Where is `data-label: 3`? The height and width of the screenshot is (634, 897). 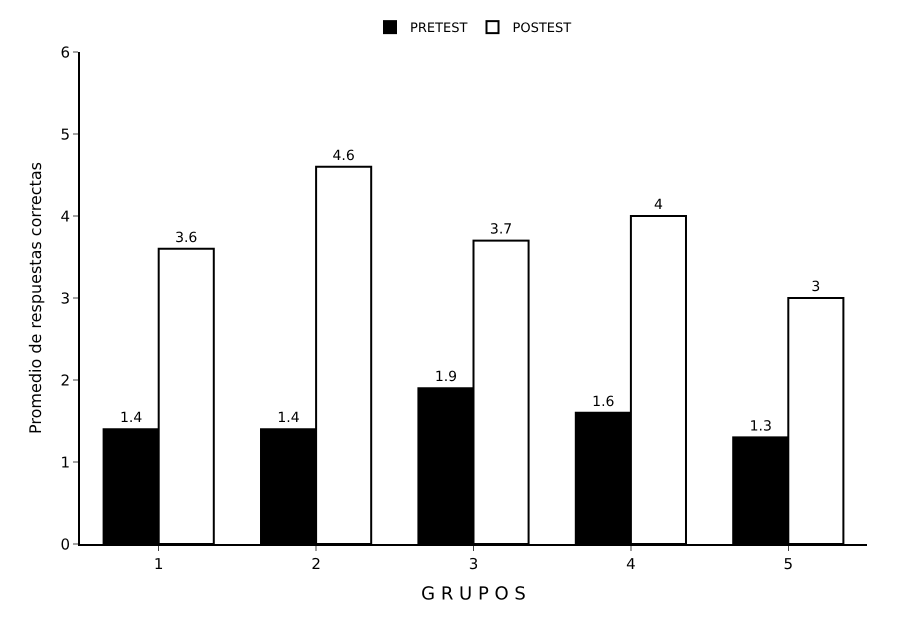
data-label: 3 is located at coordinates (815, 287).